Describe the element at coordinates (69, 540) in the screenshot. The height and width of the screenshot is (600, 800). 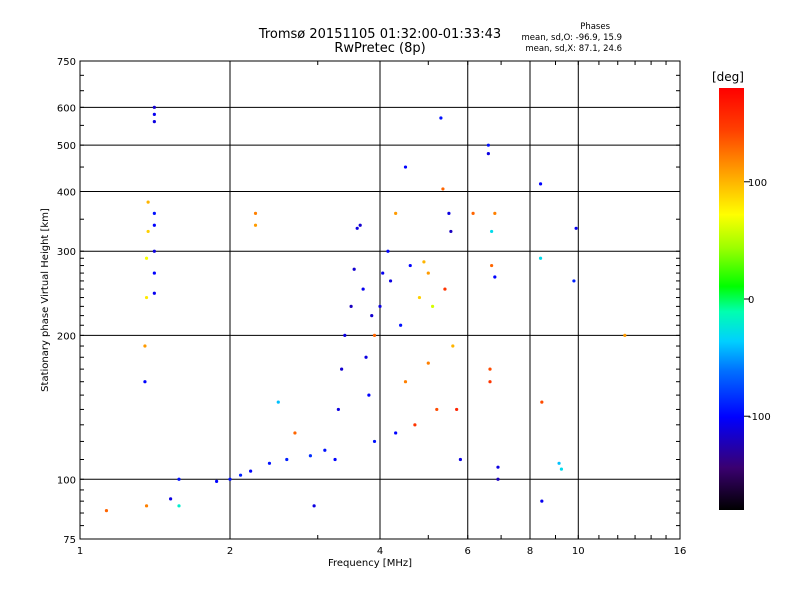
I see `y-tick-label: 75` at that location.